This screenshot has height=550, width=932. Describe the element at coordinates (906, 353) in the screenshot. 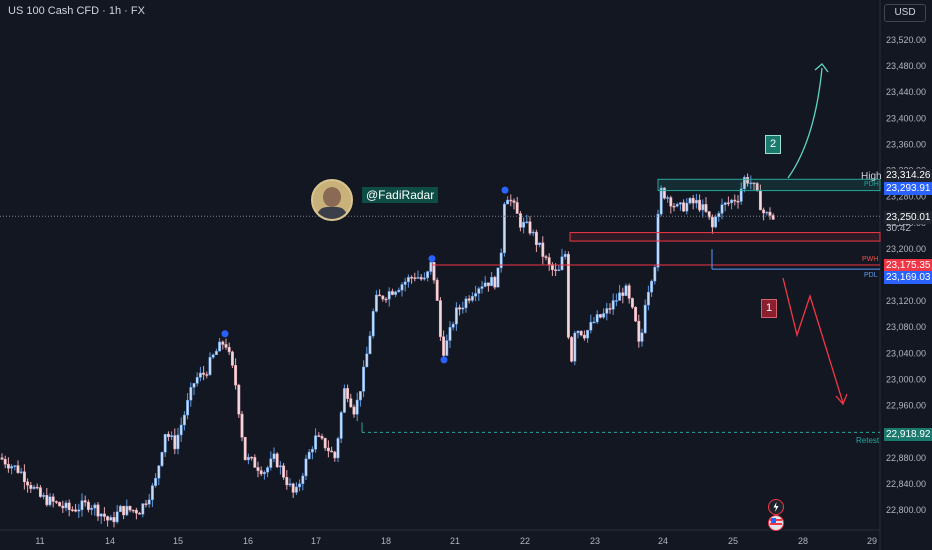

I see `y-tick-label: 23,040.00` at that location.